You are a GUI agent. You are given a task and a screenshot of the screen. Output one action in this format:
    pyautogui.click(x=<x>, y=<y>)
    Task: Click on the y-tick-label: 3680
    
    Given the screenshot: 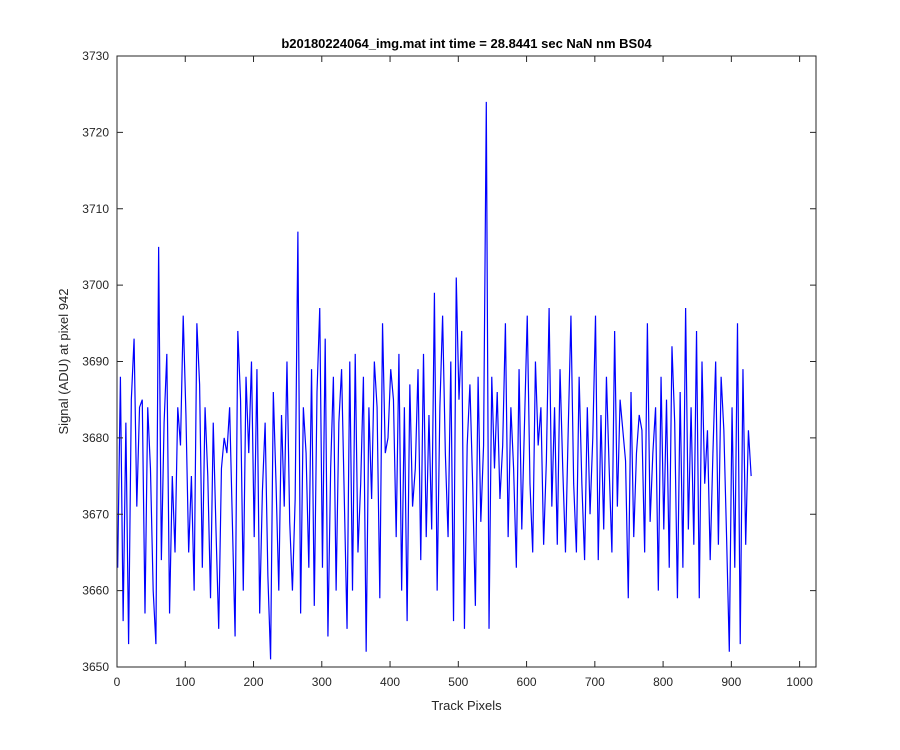 What is the action you would take?
    pyautogui.click(x=95, y=438)
    